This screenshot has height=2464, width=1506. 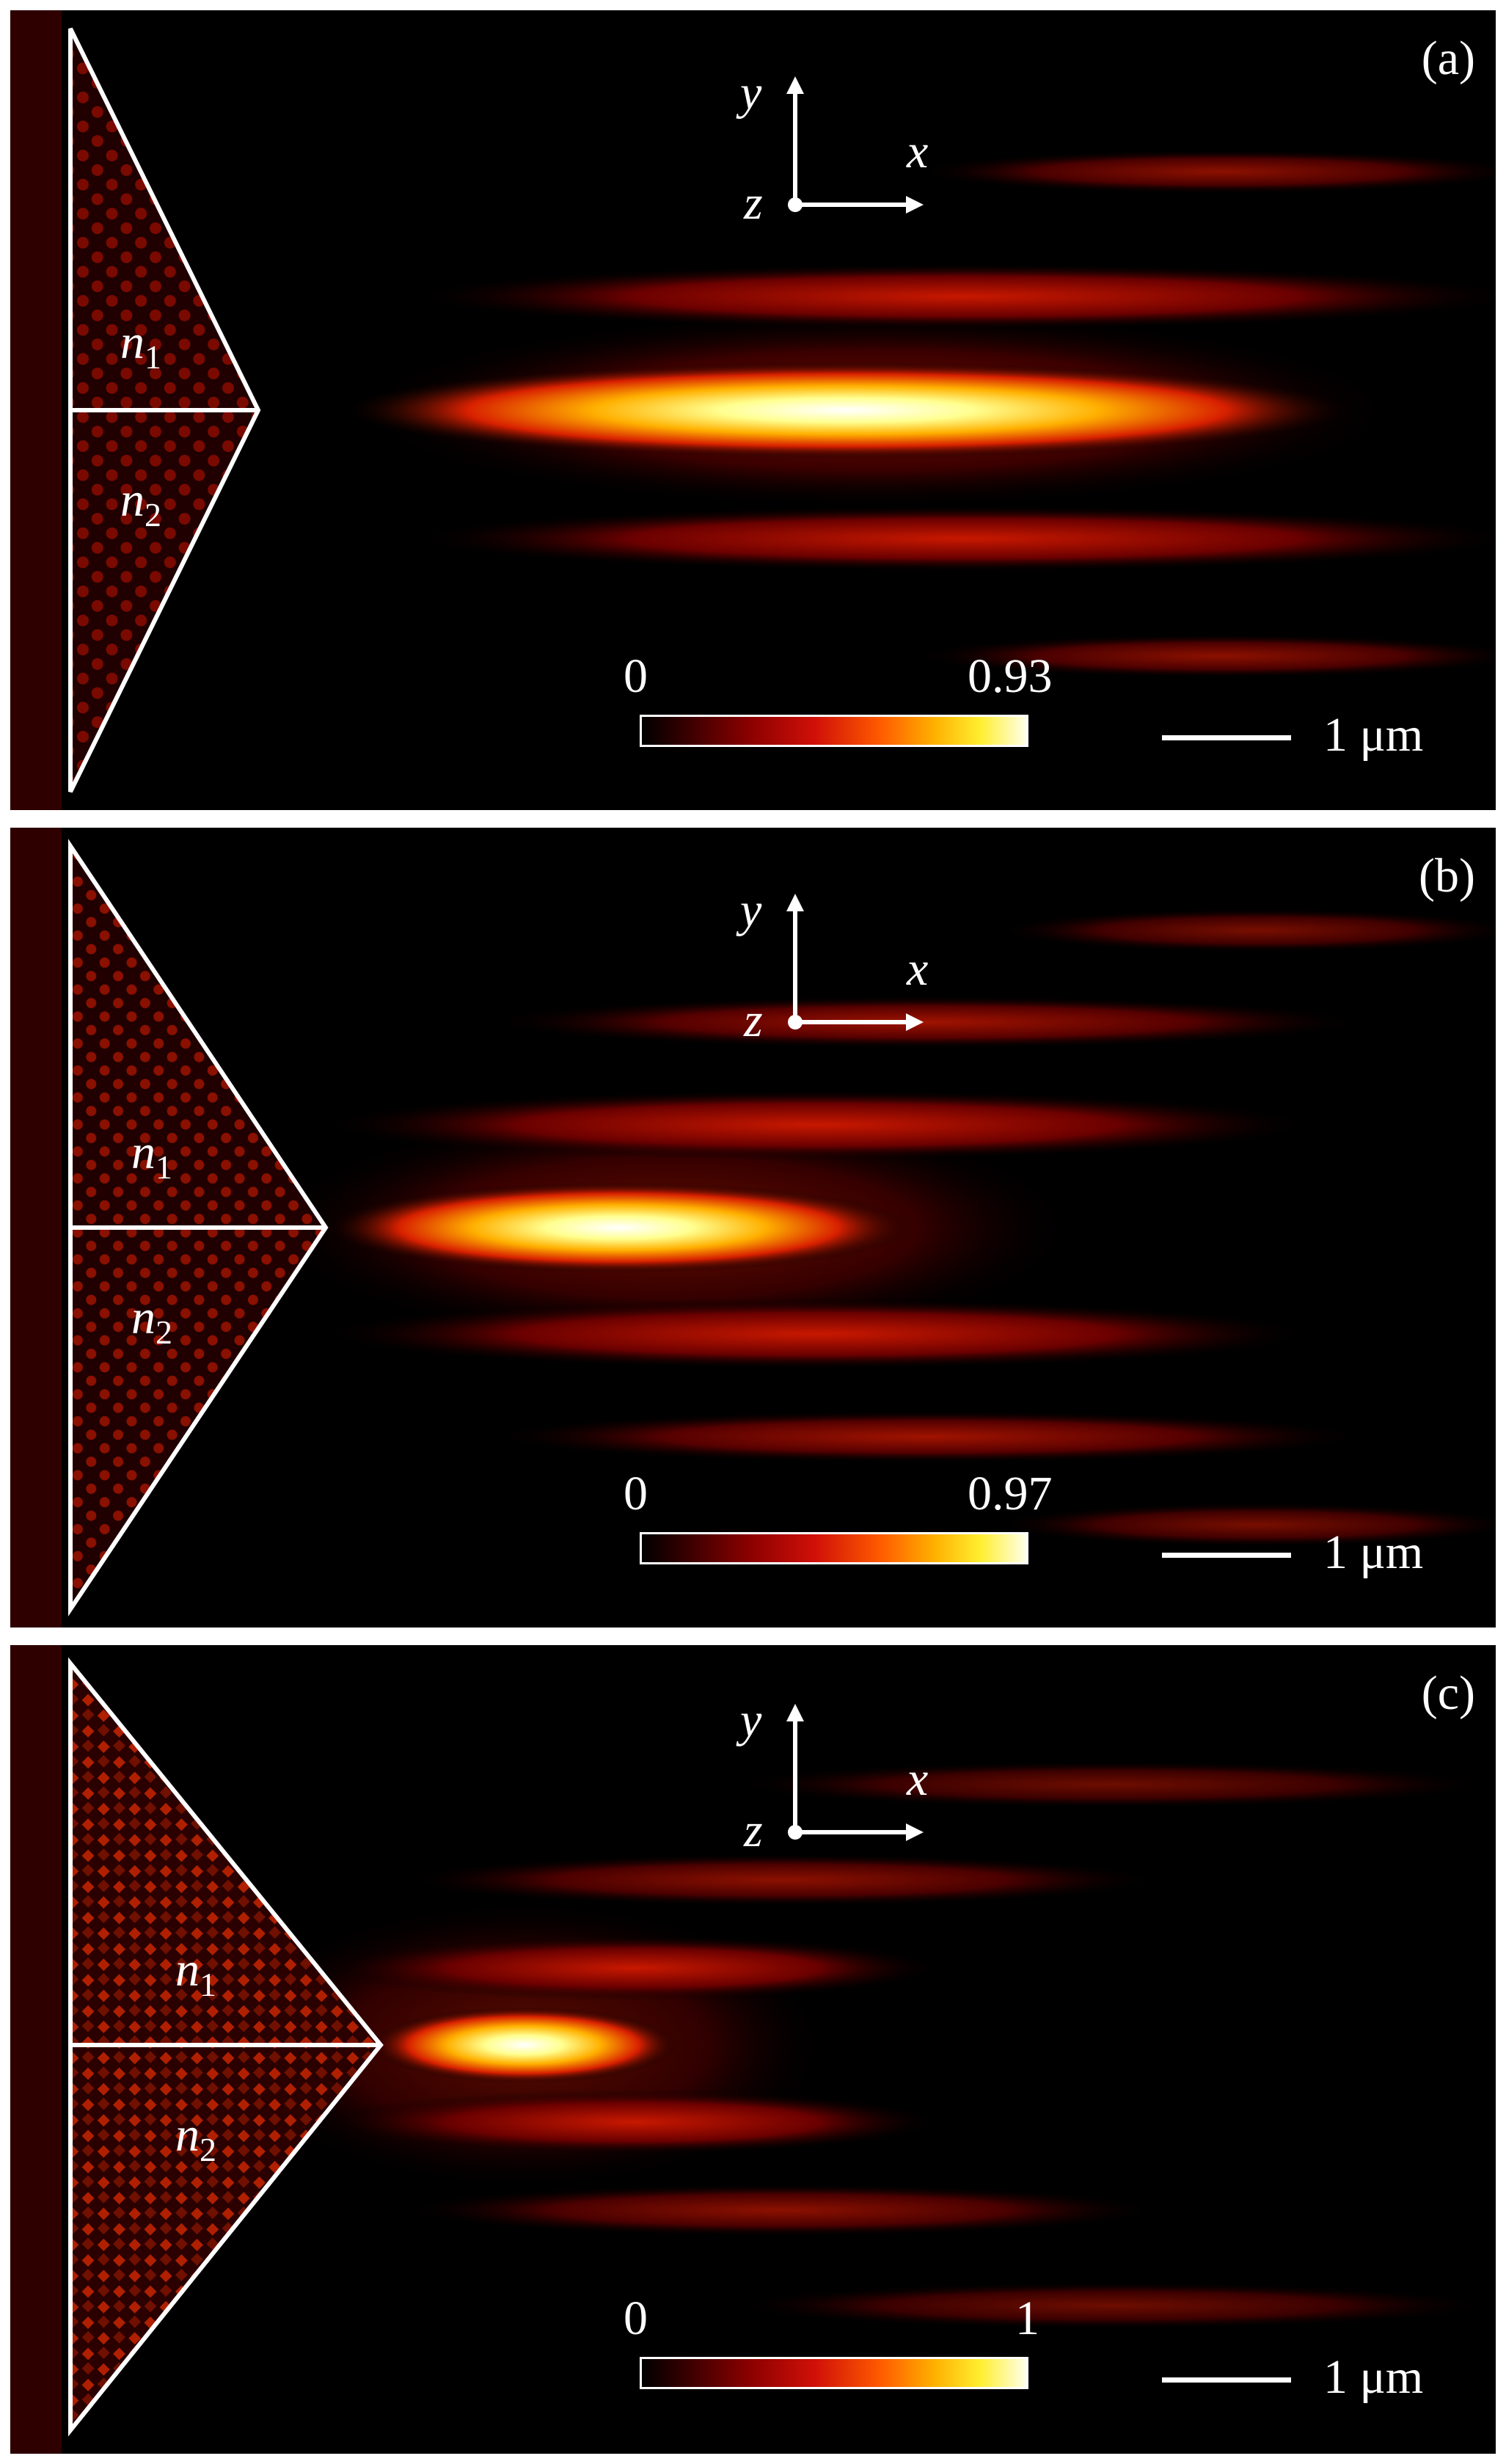 What do you see at coordinates (634, 2122) in the screenshot?
I see `lower-lobe-c` at bounding box center [634, 2122].